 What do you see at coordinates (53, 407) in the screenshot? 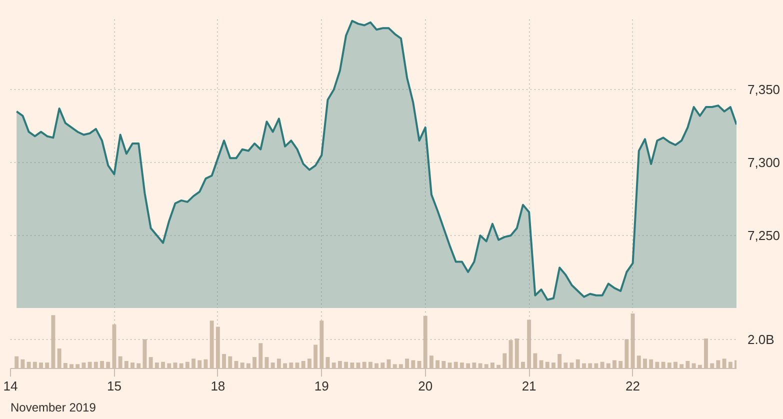
I see `x-axis-title: November 2019` at bounding box center [53, 407].